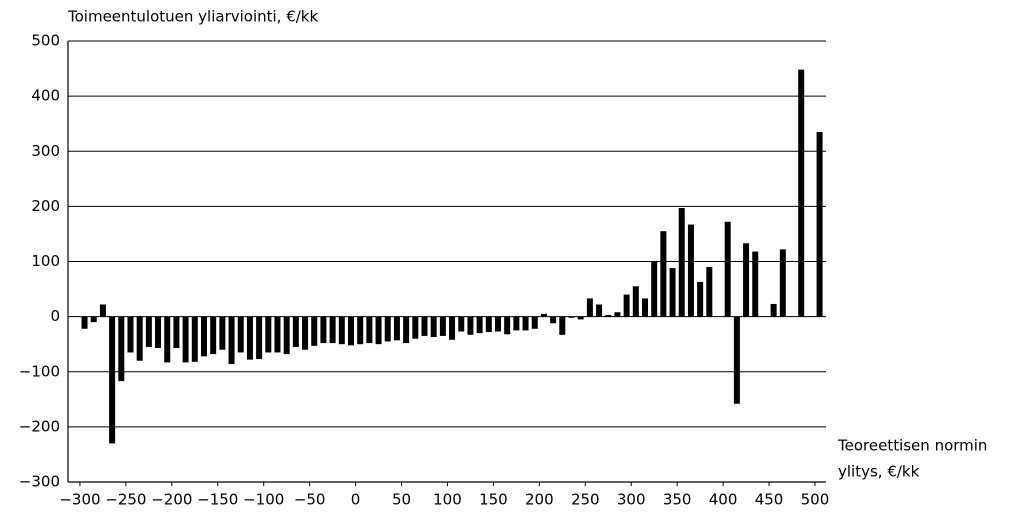 This screenshot has height=518, width=1022. Describe the element at coordinates (45, 151) in the screenshot. I see `y-tick-label: 300` at that location.